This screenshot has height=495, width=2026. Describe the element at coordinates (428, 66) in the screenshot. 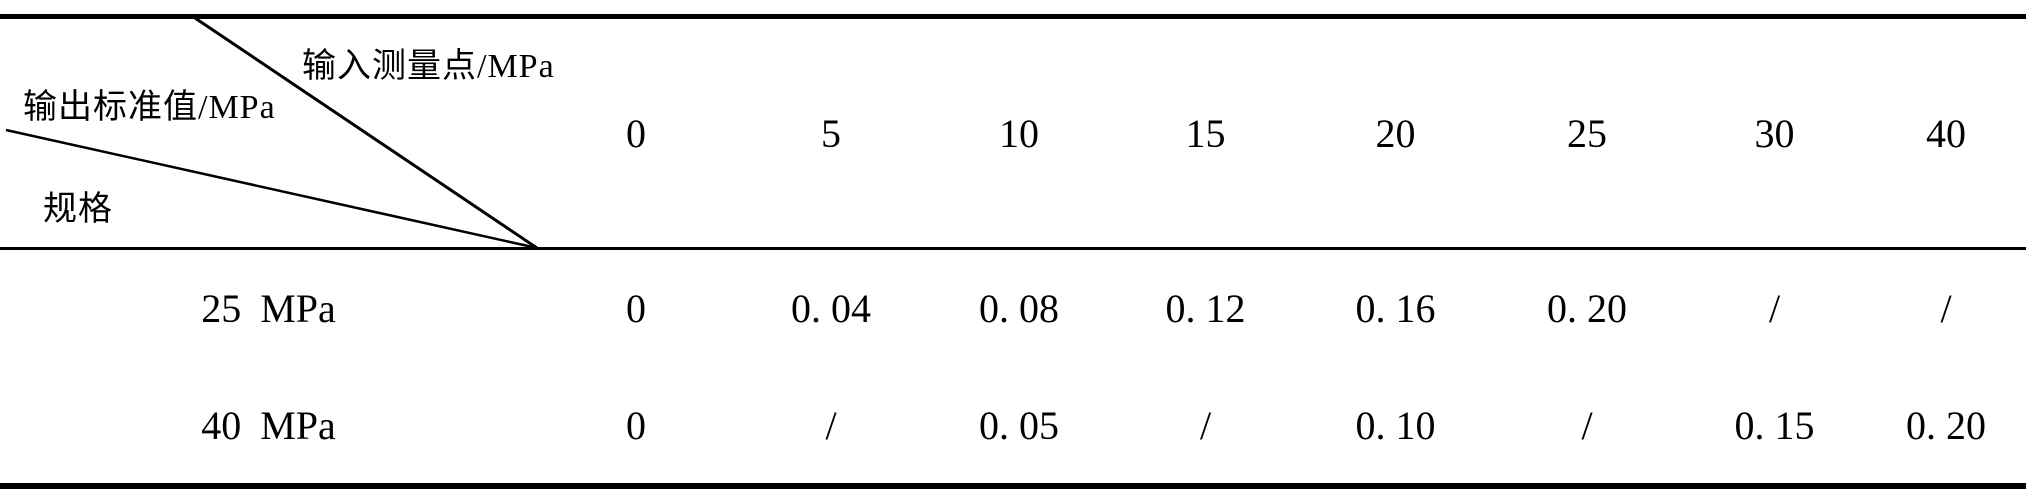

I see `corner-label-input-measurement-point: 输入测量点/MPa` at that location.